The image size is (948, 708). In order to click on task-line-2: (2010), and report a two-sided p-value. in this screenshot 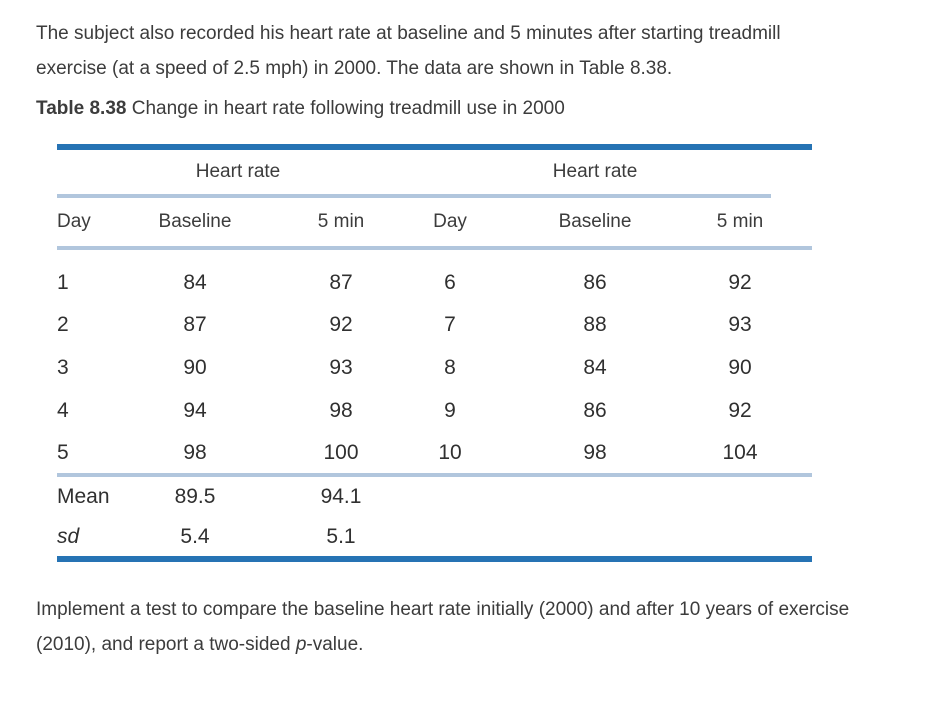, I will do `click(474, 644)`.